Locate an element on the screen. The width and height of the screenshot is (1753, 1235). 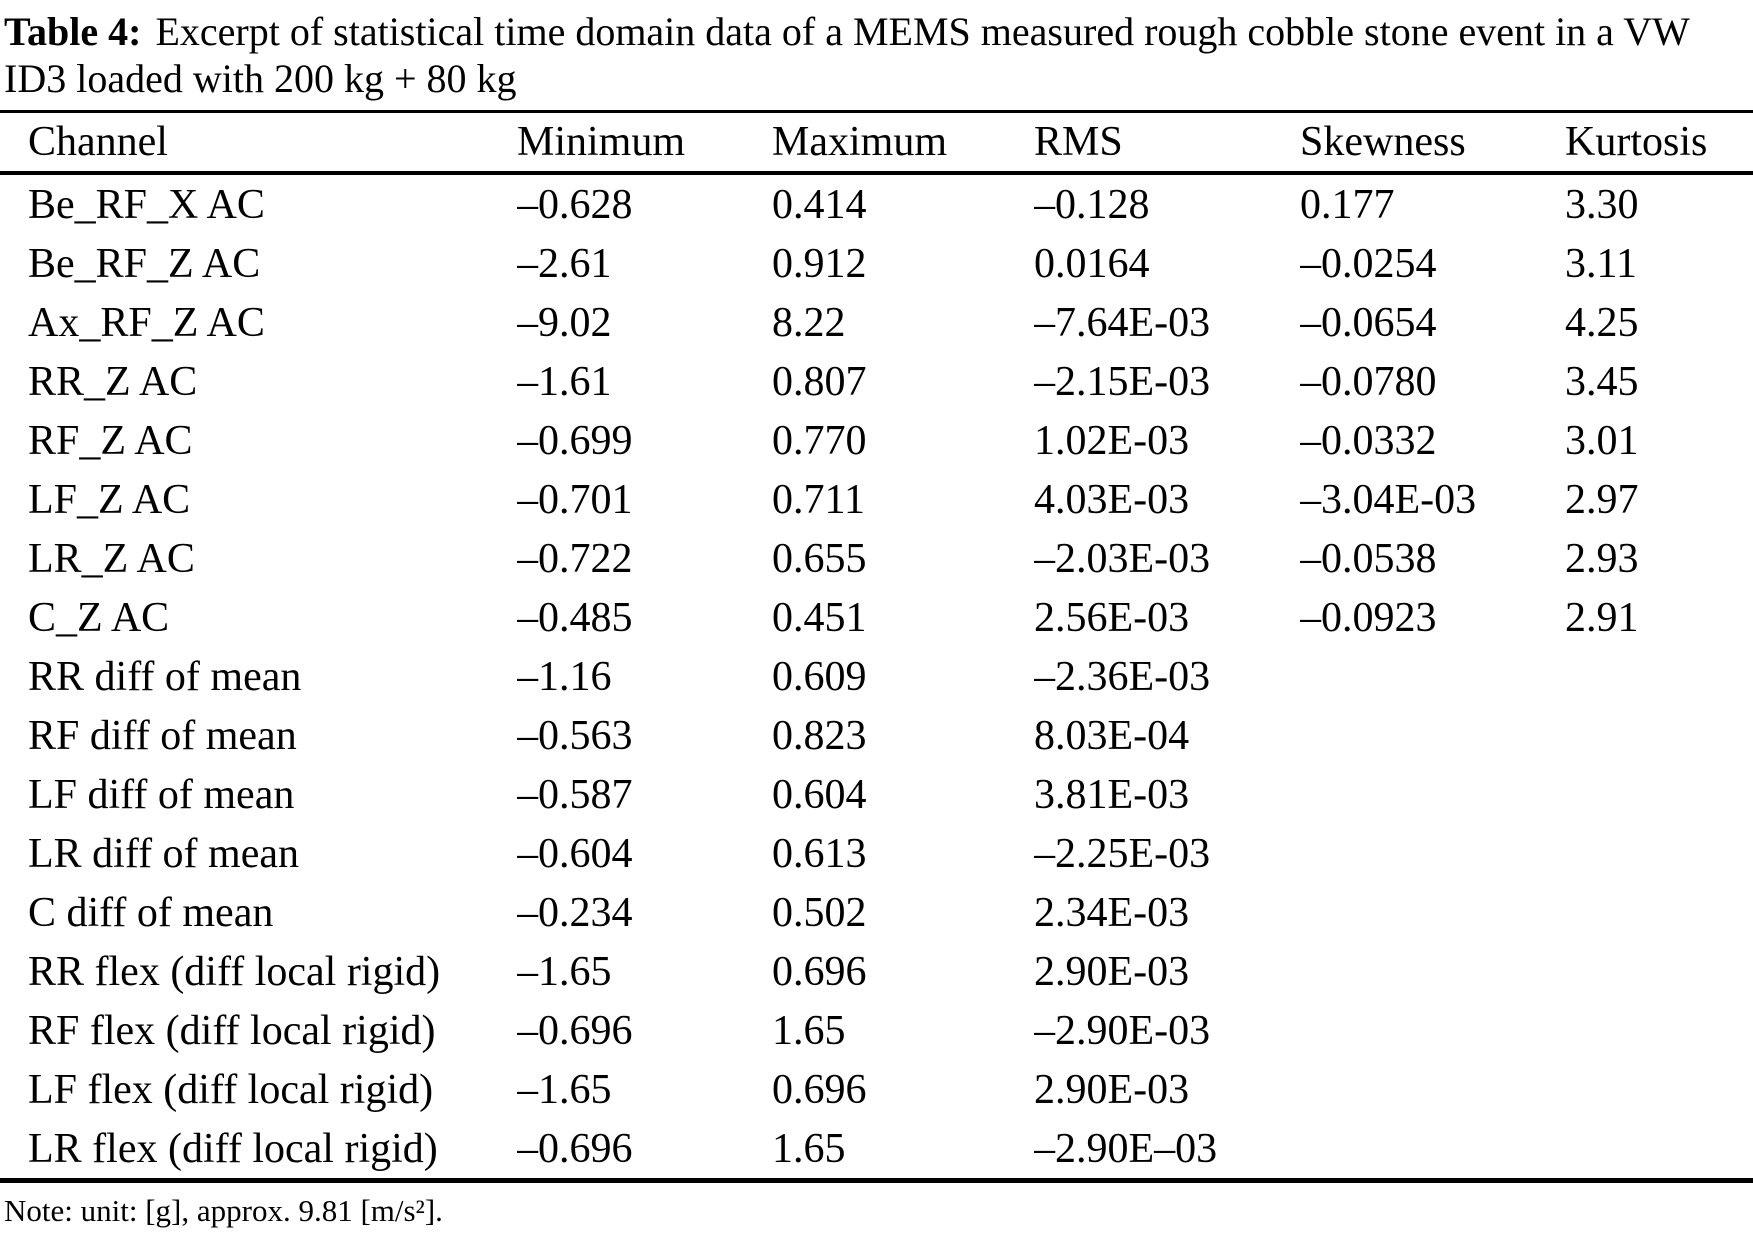
cell-kurtosis: 3.01 is located at coordinates (1602, 440).